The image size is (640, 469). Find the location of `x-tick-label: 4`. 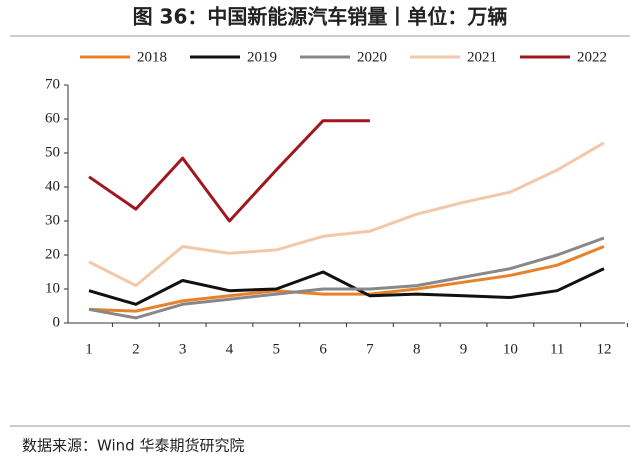

x-tick-label: 4 is located at coordinates (230, 349).